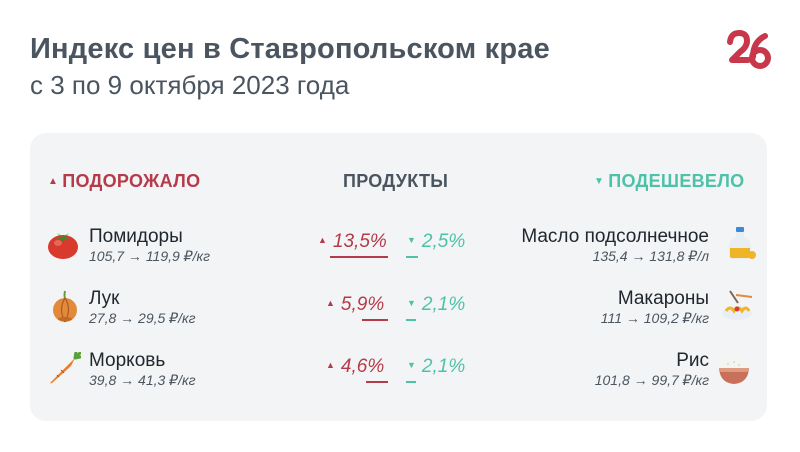 This screenshot has height=452, width=800. Describe the element at coordinates (355, 304) in the screenshot. I see `change-up: ▲ 5,9%` at that location.